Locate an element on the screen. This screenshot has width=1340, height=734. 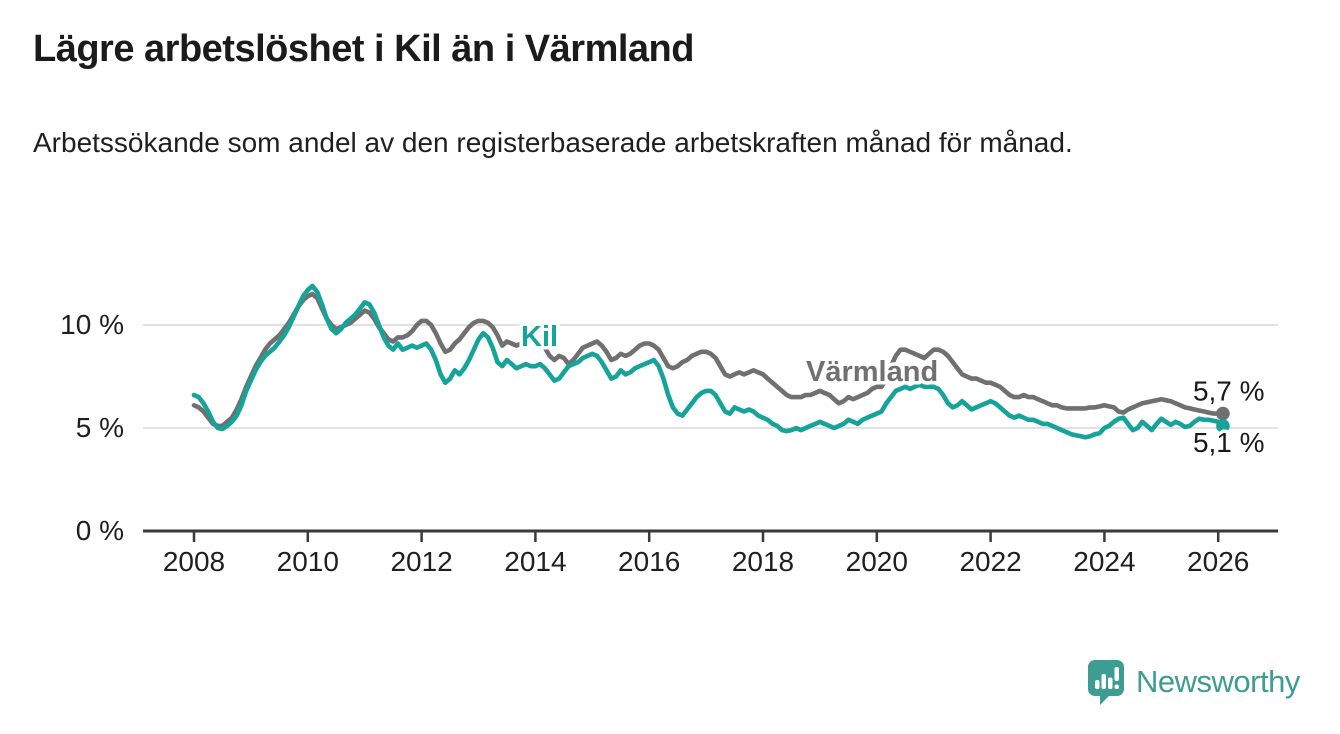
y-tick-label-10: 10 % is located at coordinates (92, 324).